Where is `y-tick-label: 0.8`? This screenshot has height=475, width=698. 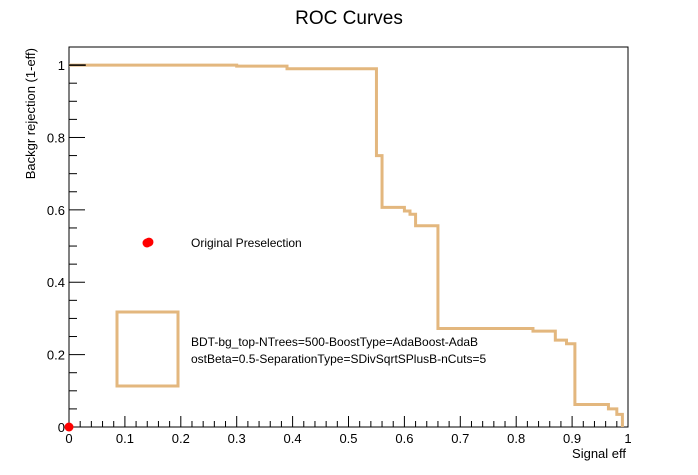 y-tick-label: 0.8 is located at coordinates (56, 137).